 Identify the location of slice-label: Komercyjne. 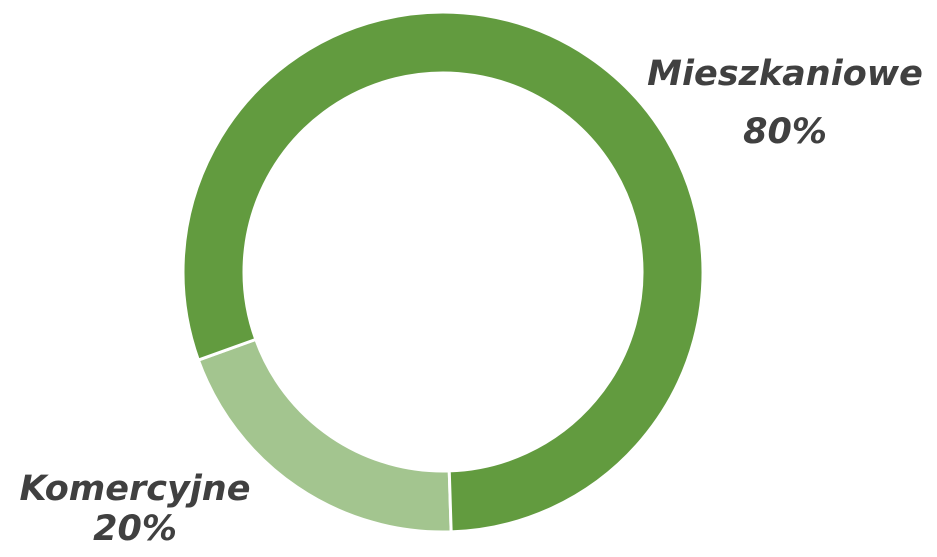
(135, 489).